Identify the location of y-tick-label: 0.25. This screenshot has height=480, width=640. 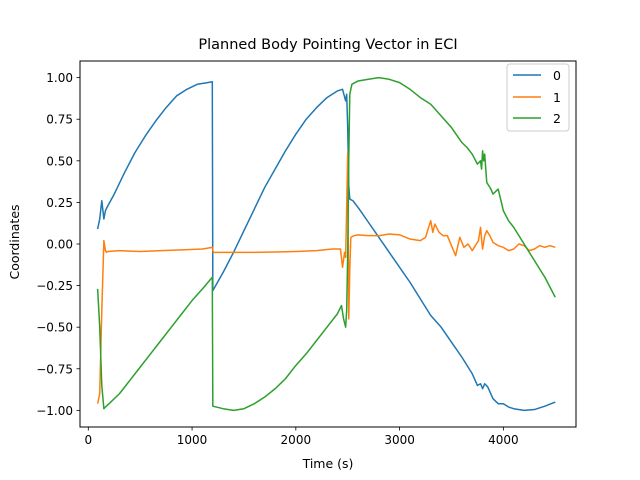
(59, 203).